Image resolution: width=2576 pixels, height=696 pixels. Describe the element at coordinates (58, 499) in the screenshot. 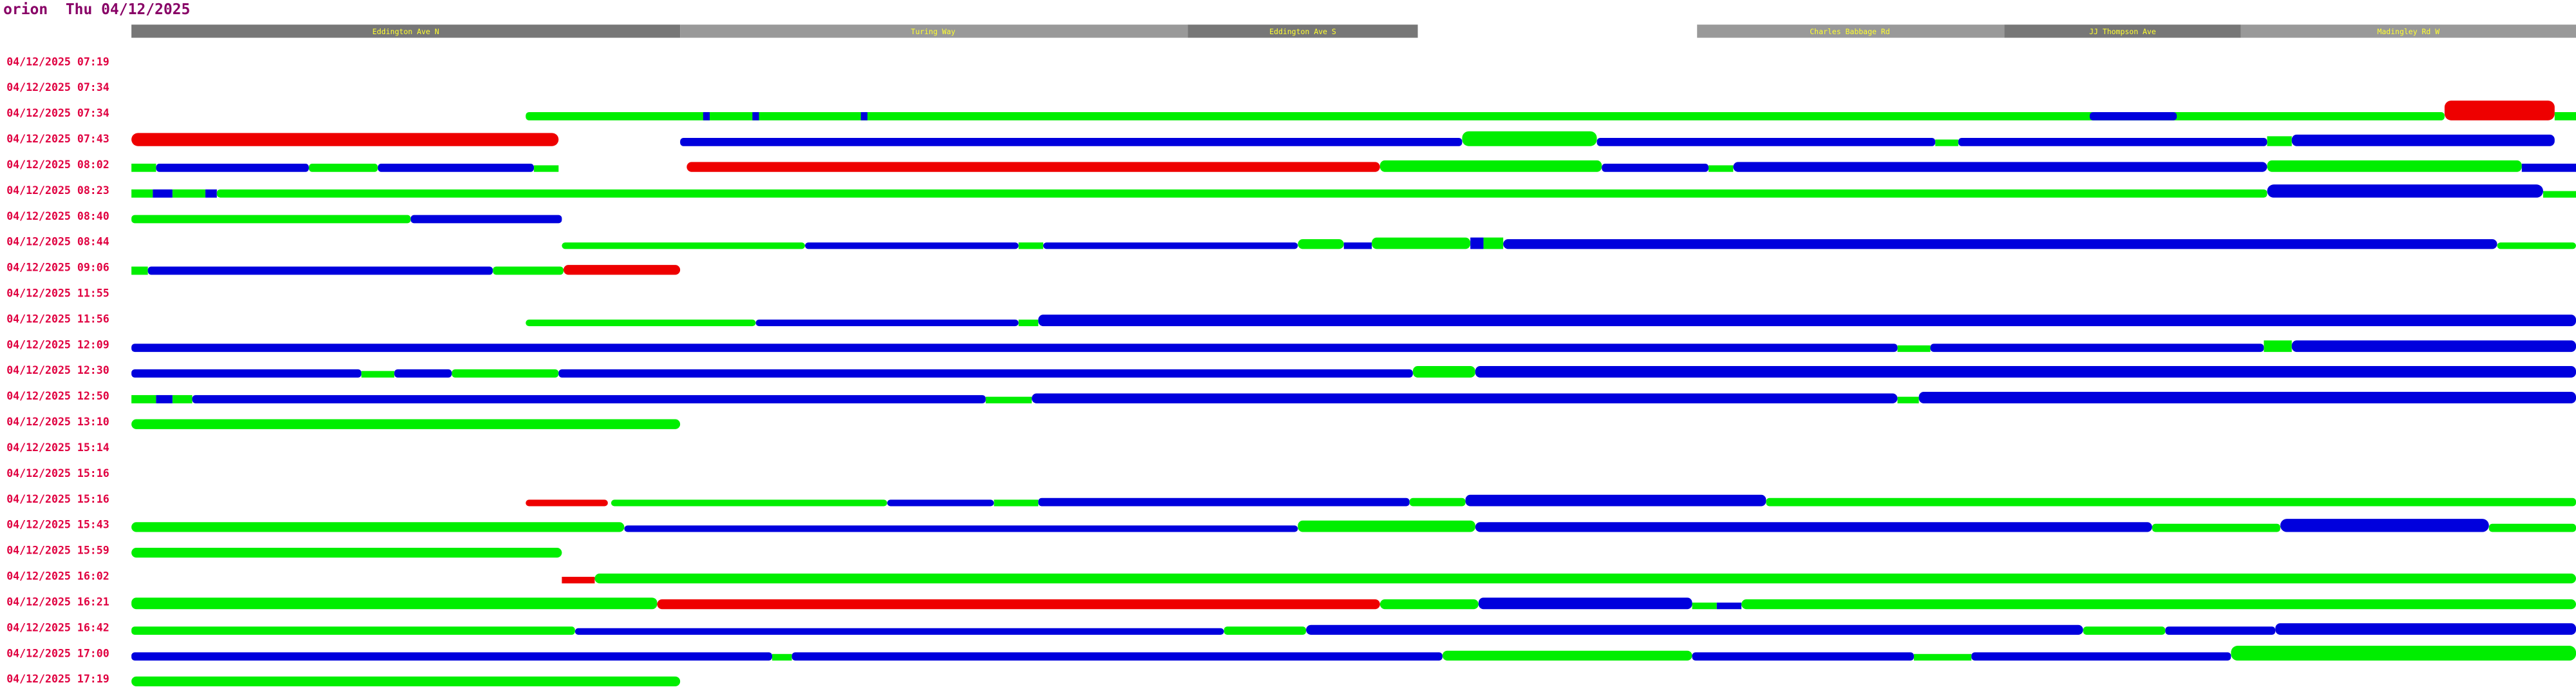

I see `row-timestamp: 04/12/2025 15:16` at that location.